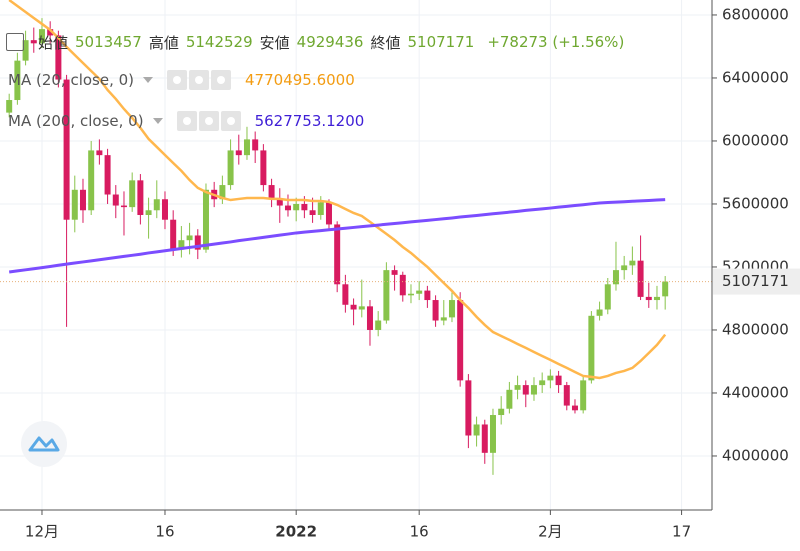  Describe the element at coordinates (755, 203) in the screenshot. I see `y-tick-label: 5600000` at that location.